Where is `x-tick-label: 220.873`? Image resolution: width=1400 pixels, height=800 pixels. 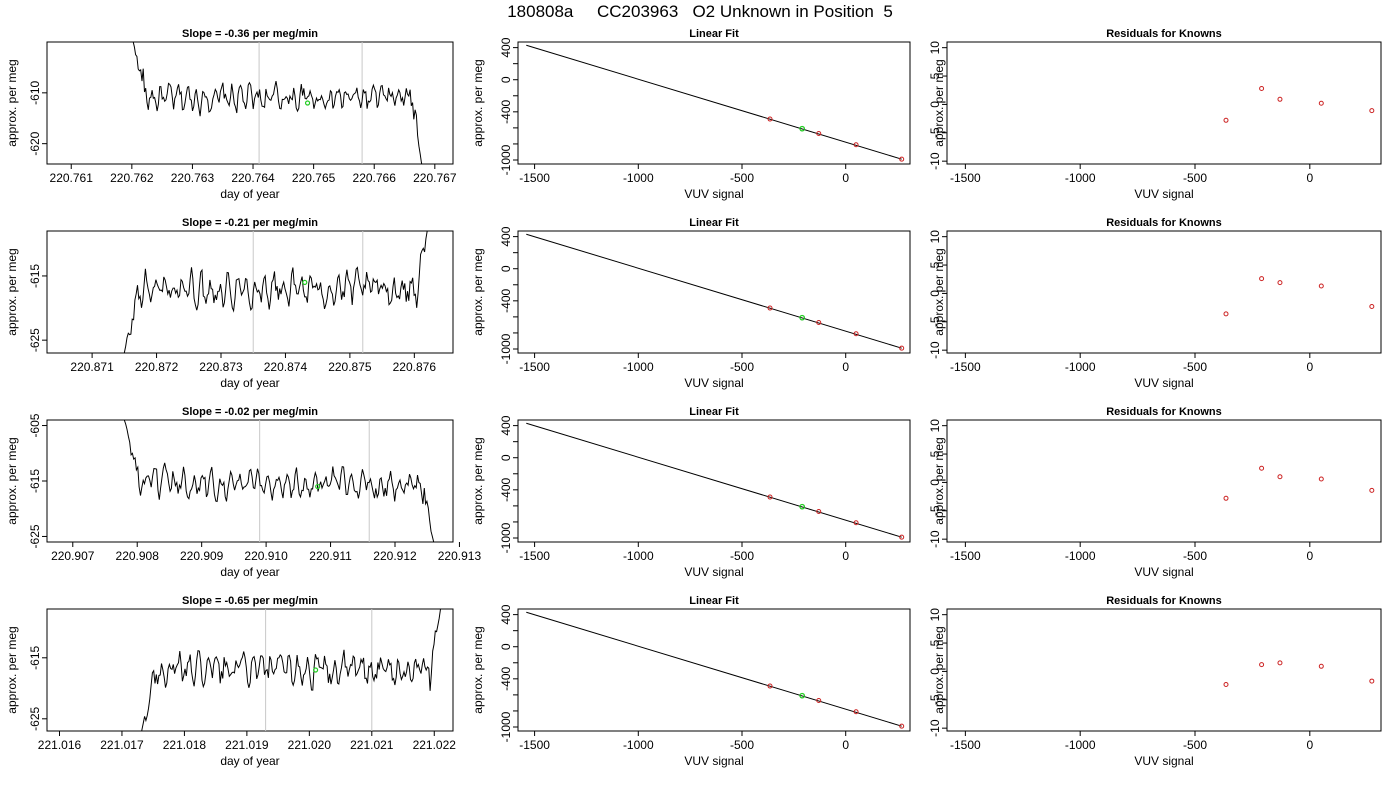
x-tick-label: 220.873 is located at coordinates (221, 367).